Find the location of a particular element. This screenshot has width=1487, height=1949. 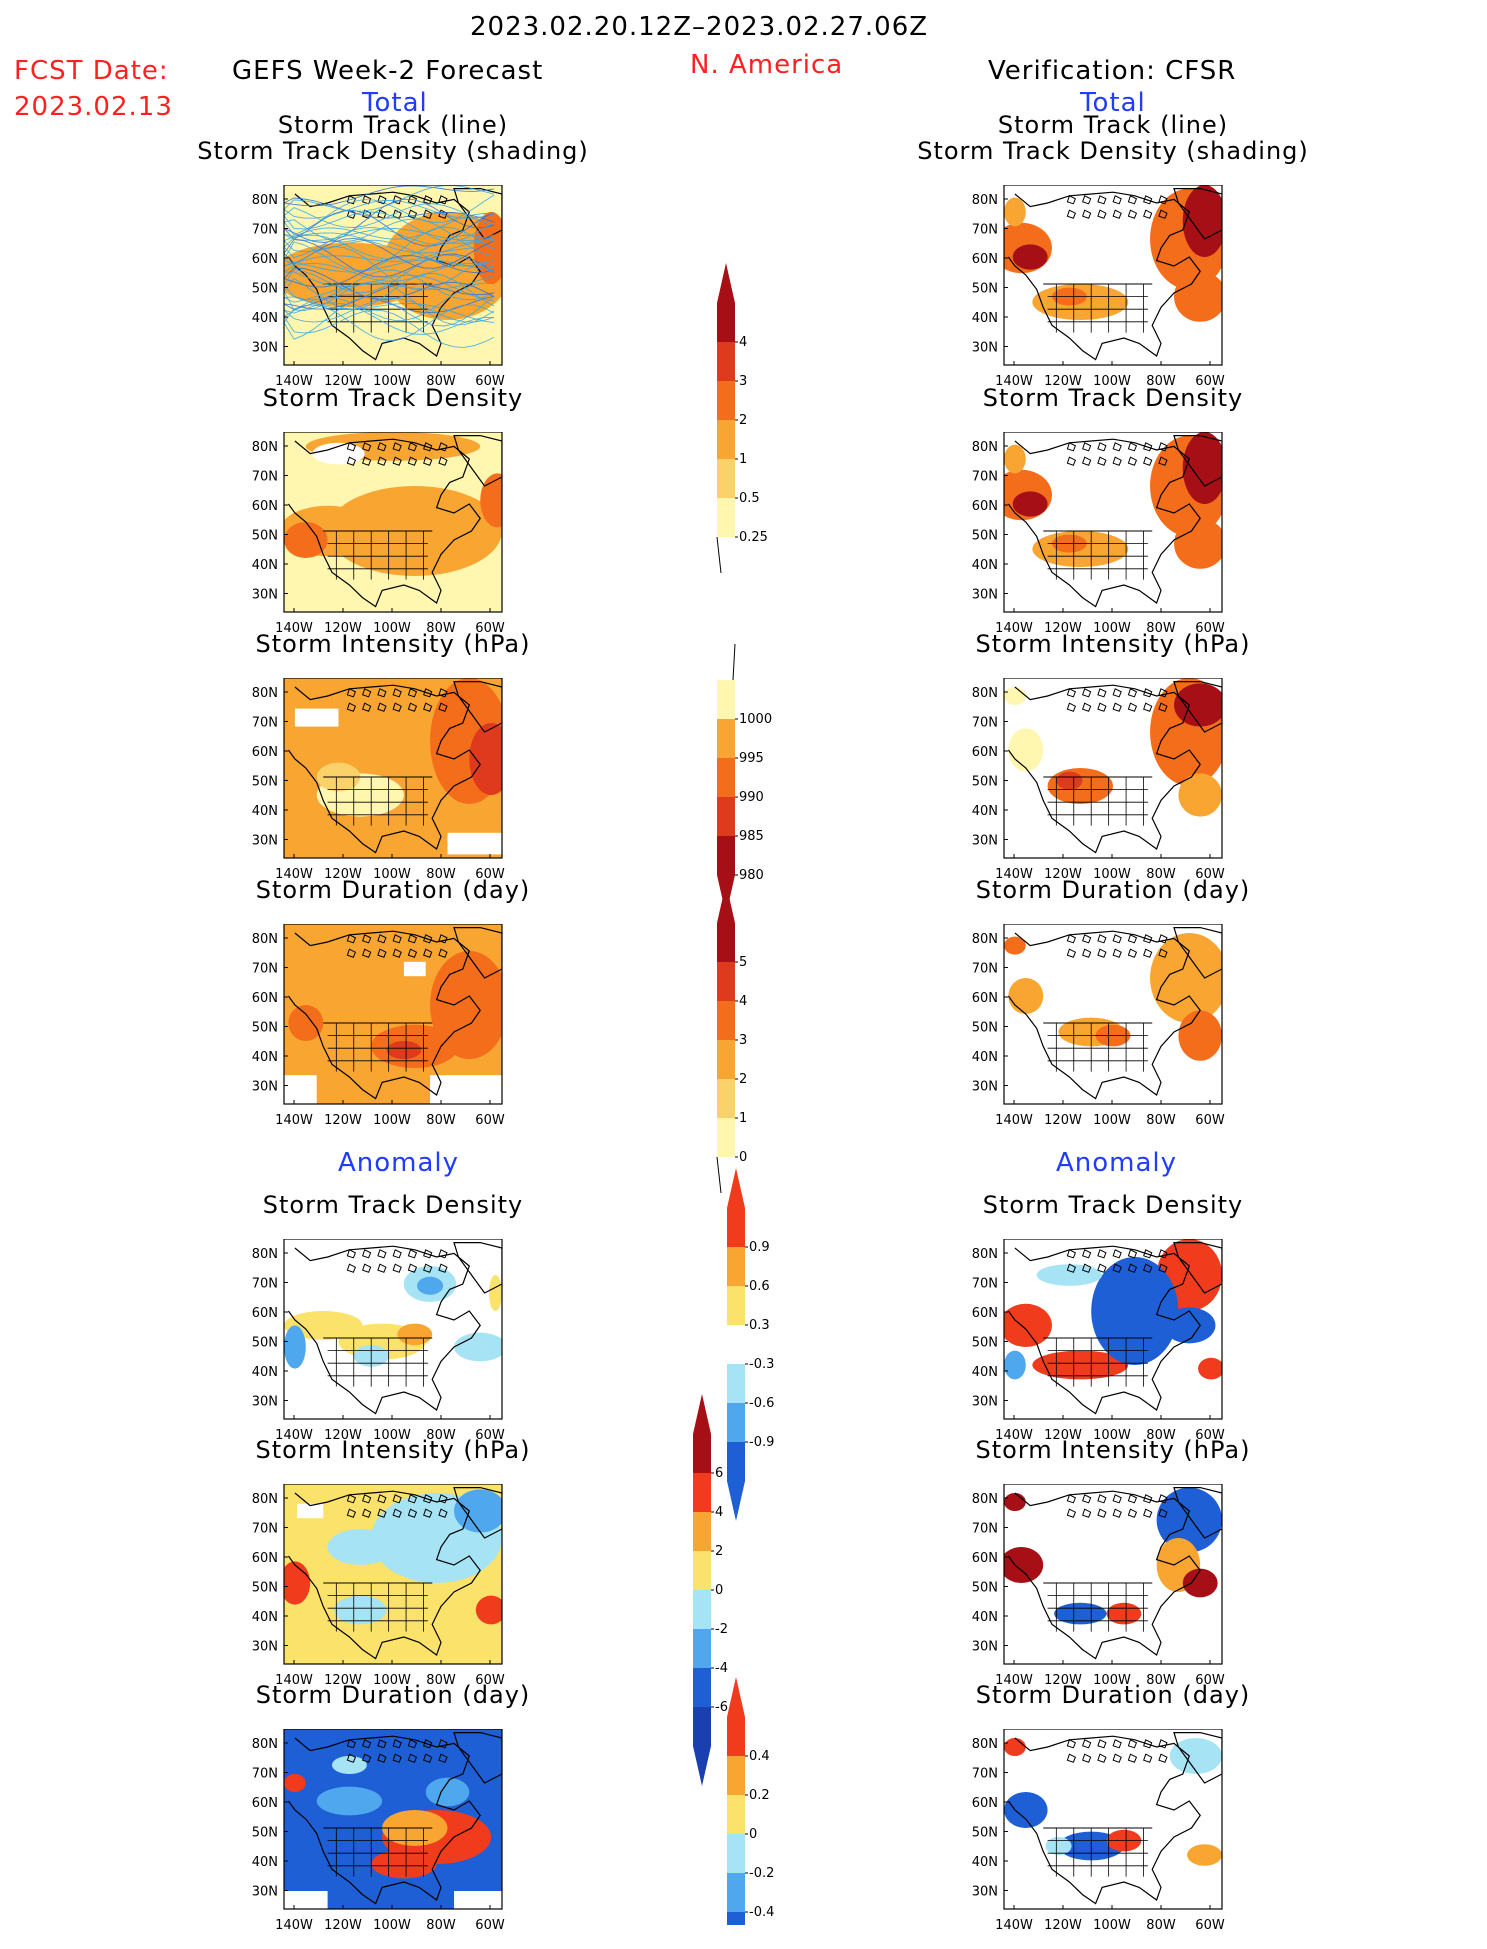

duration-colorbar-label: 5 is located at coordinates (743, 962).